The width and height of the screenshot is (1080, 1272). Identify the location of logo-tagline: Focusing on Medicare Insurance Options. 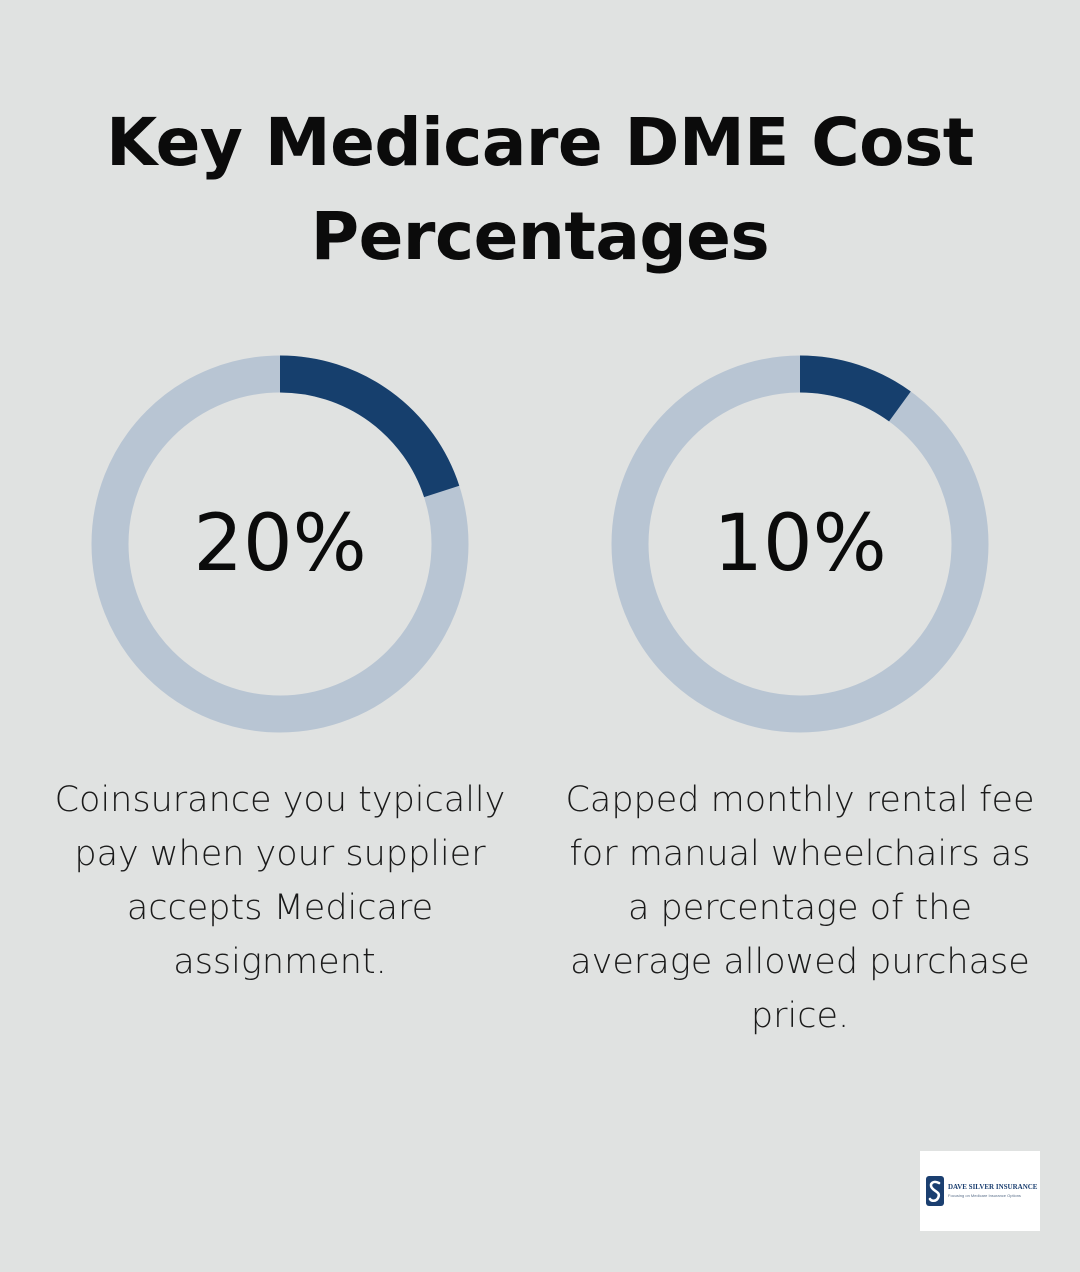
(984, 1195).